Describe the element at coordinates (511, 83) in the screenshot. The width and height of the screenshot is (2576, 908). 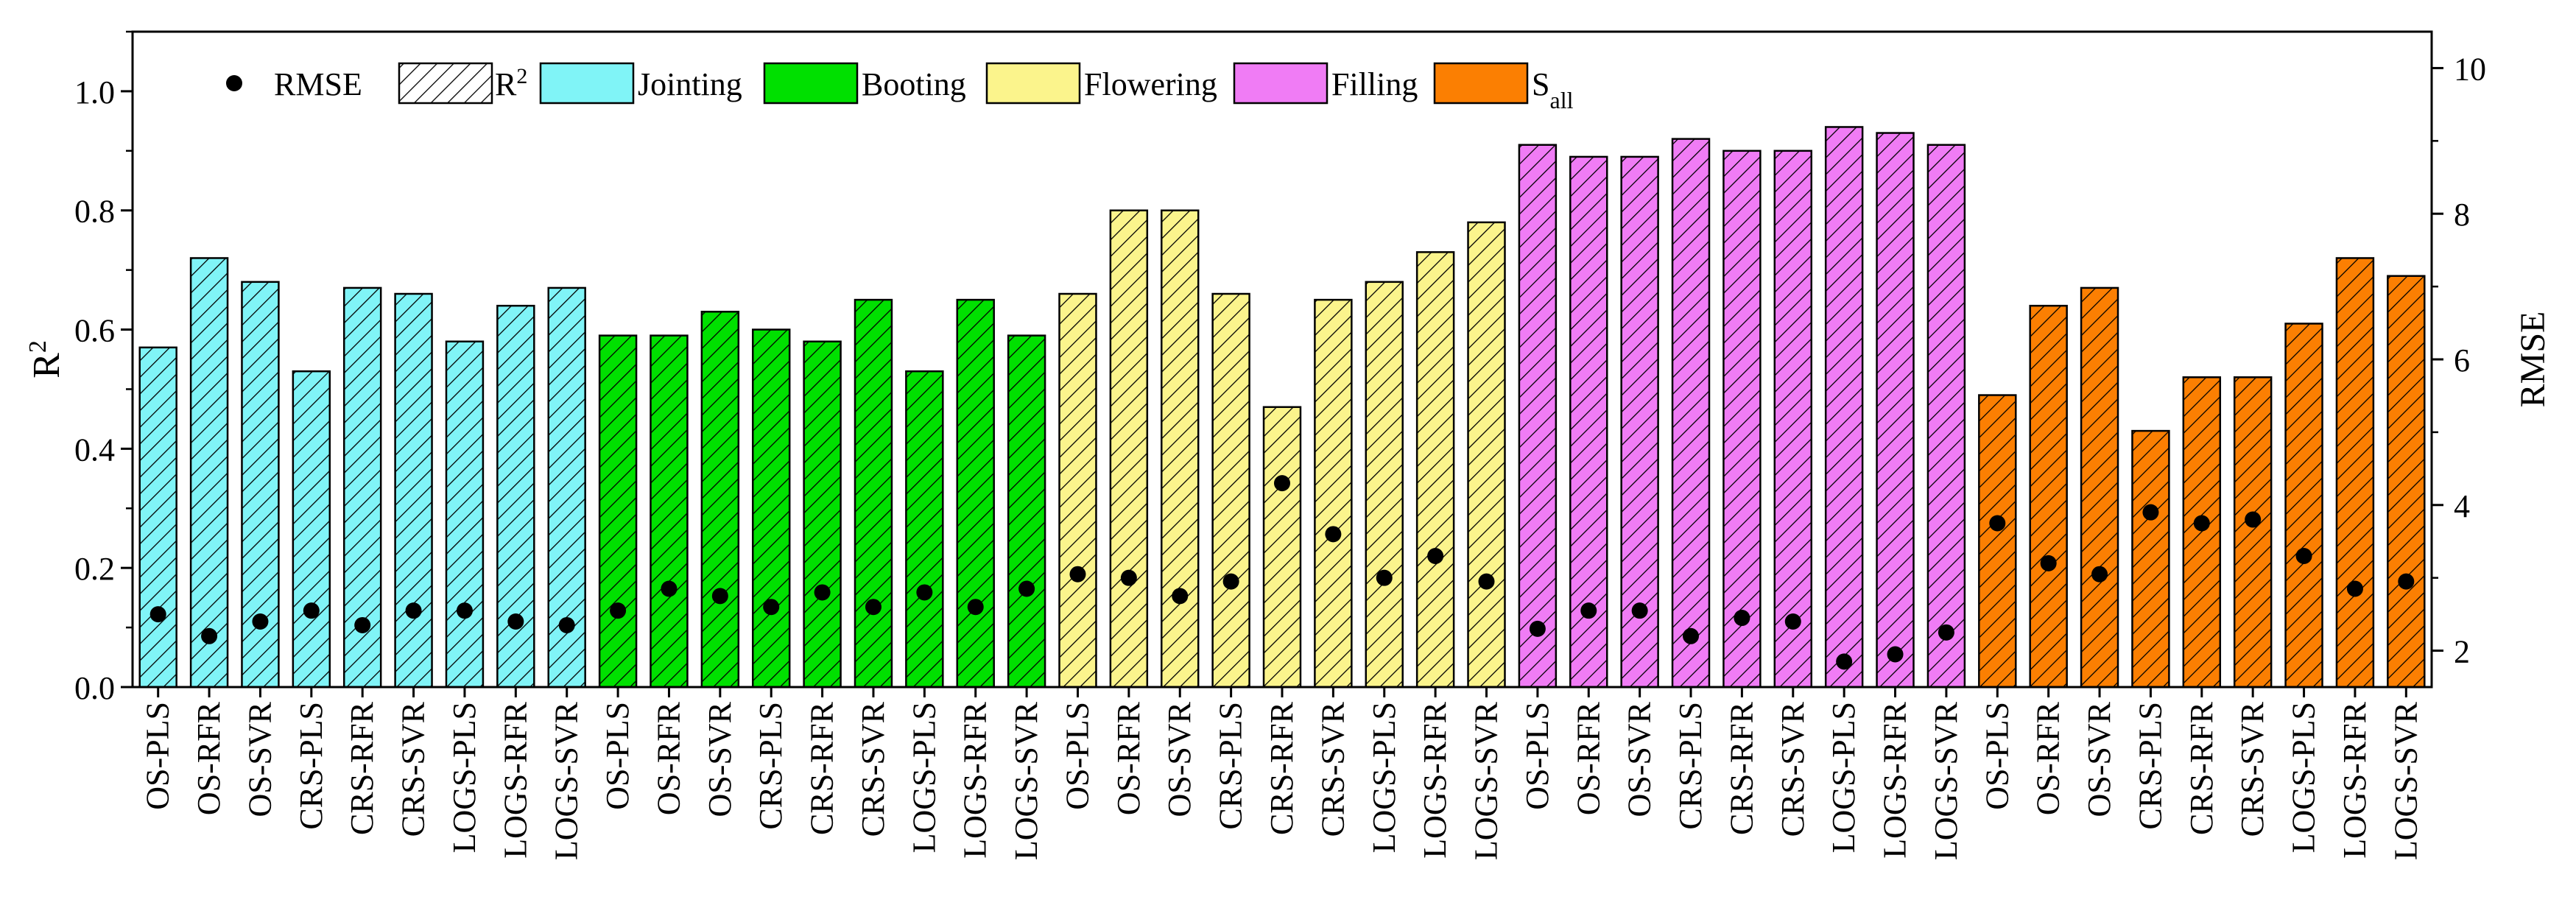
I see `legend-r2-label: R2` at that location.